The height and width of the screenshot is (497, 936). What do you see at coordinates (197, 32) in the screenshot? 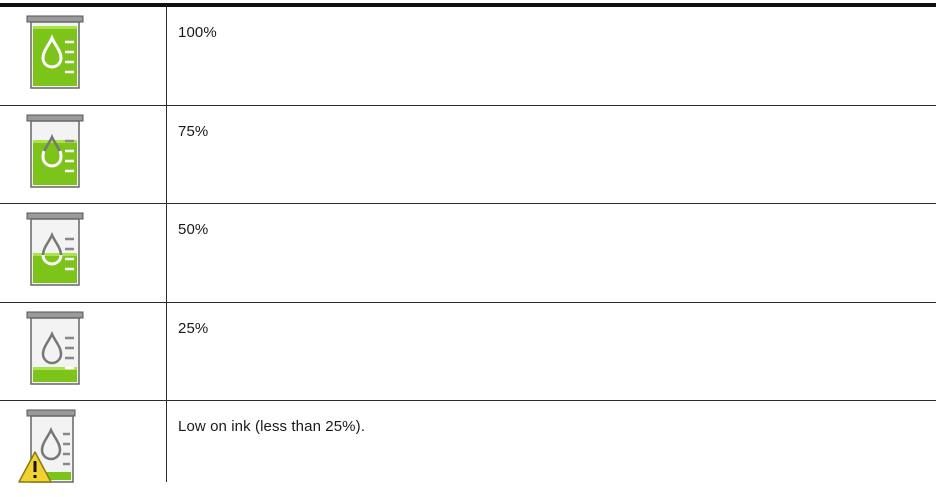
I see `ink-level-label: 100%` at bounding box center [197, 32].